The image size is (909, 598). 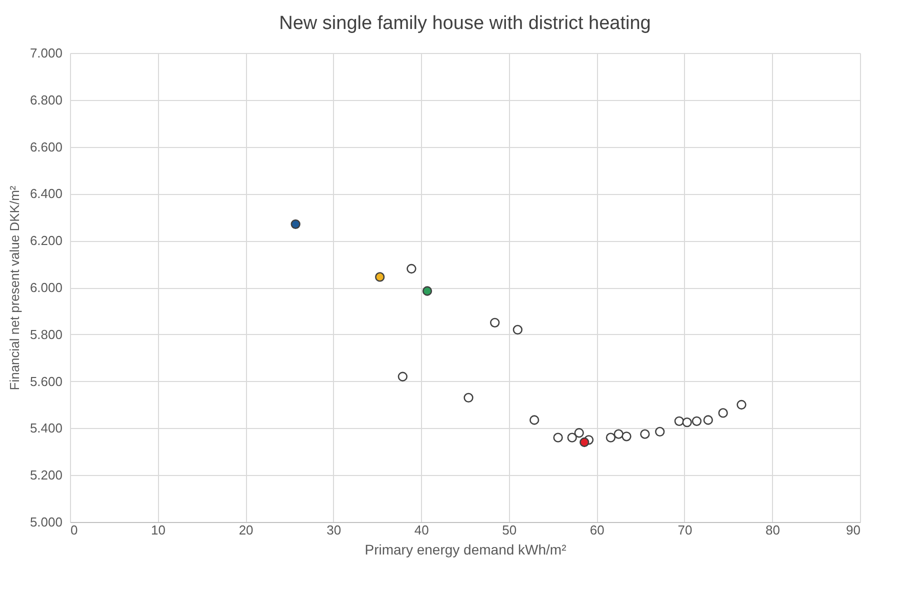 I want to click on x-tick-label: 30, so click(x=334, y=530).